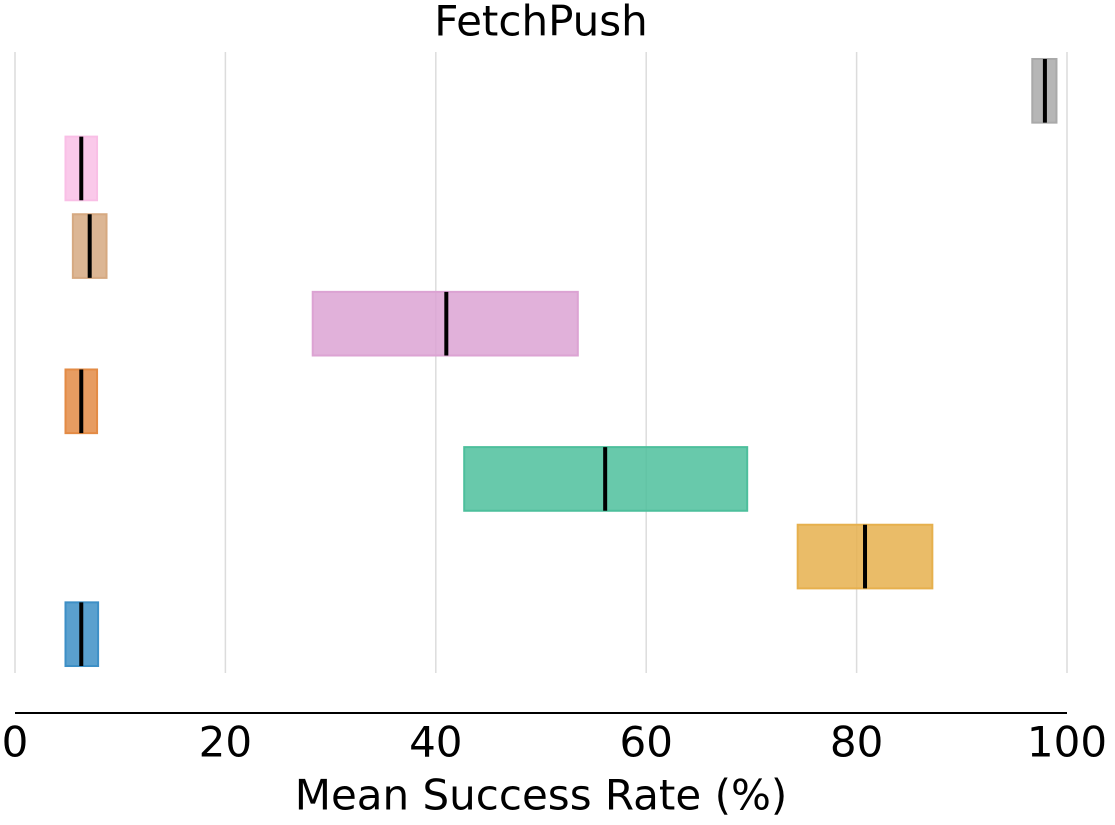 Image resolution: width=1115 pixels, height=825 pixels. I want to click on x-tick-label: 80, so click(856, 742).